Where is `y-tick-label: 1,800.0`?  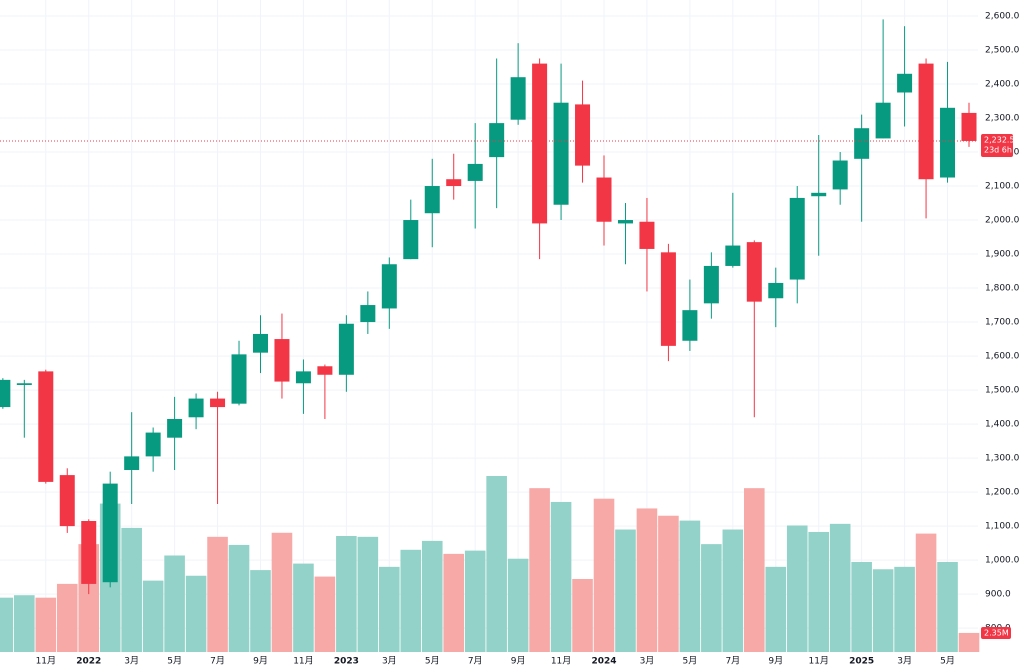
y-tick-label: 1,800.0 is located at coordinates (1002, 289).